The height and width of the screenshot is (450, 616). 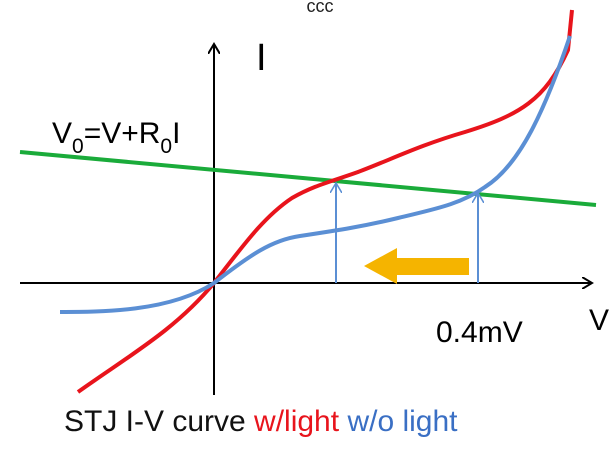 What do you see at coordinates (479, 332) in the screenshot?
I see `voltage-label: 0.4mV` at bounding box center [479, 332].